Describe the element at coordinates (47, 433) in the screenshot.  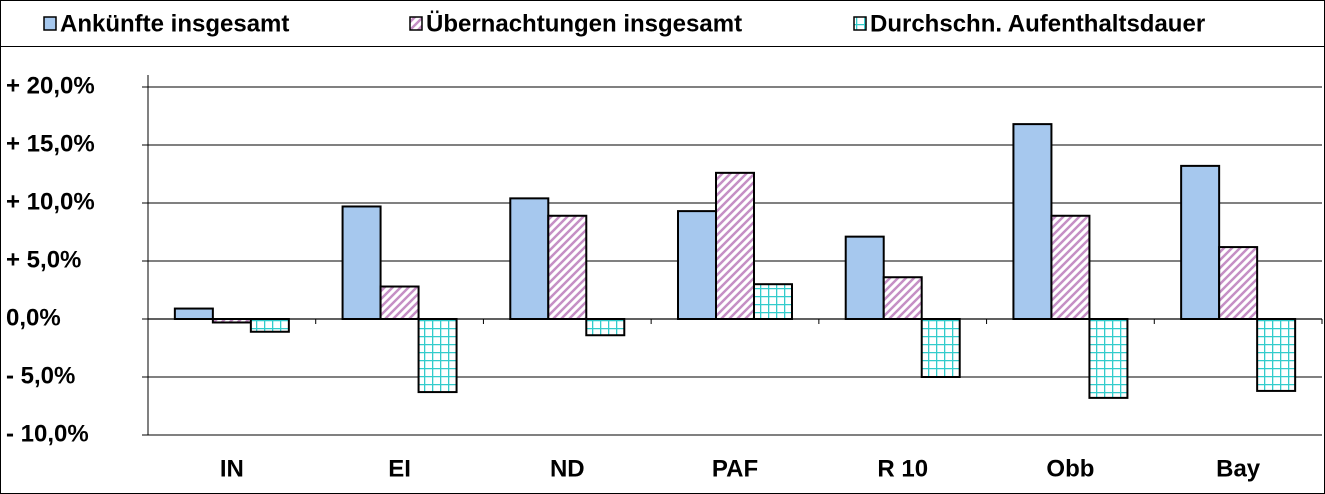
I see `y-tick-label: - 10,0%` at that location.